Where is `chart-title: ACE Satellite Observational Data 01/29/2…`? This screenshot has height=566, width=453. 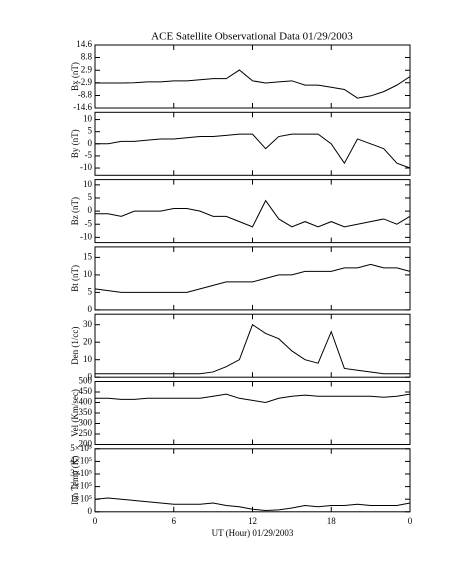
chart-title: ACE Satellite Observational Data 01/29/2… is located at coordinates (252, 37).